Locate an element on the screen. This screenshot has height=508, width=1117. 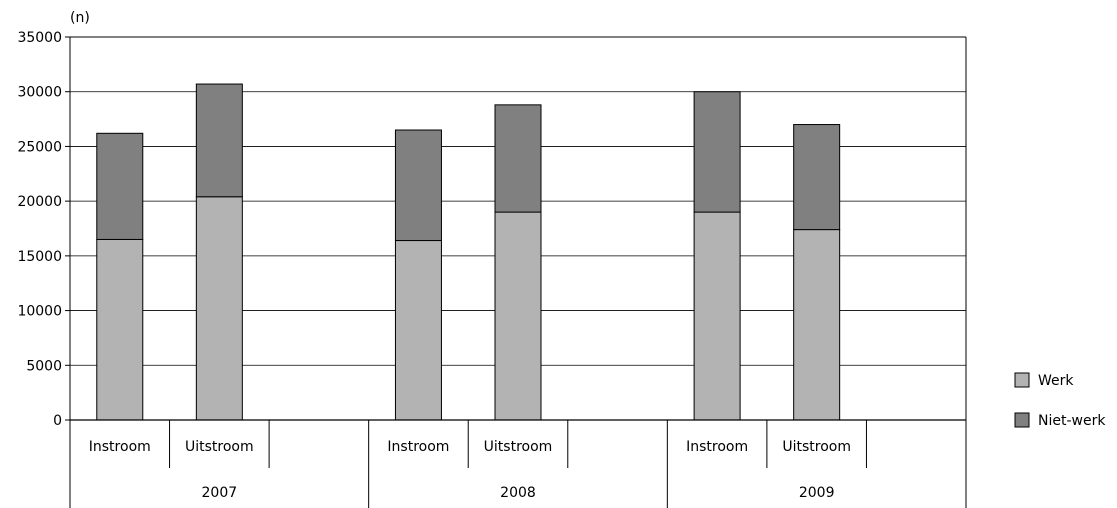
y-tick-label: 5000 is located at coordinates (44, 366).